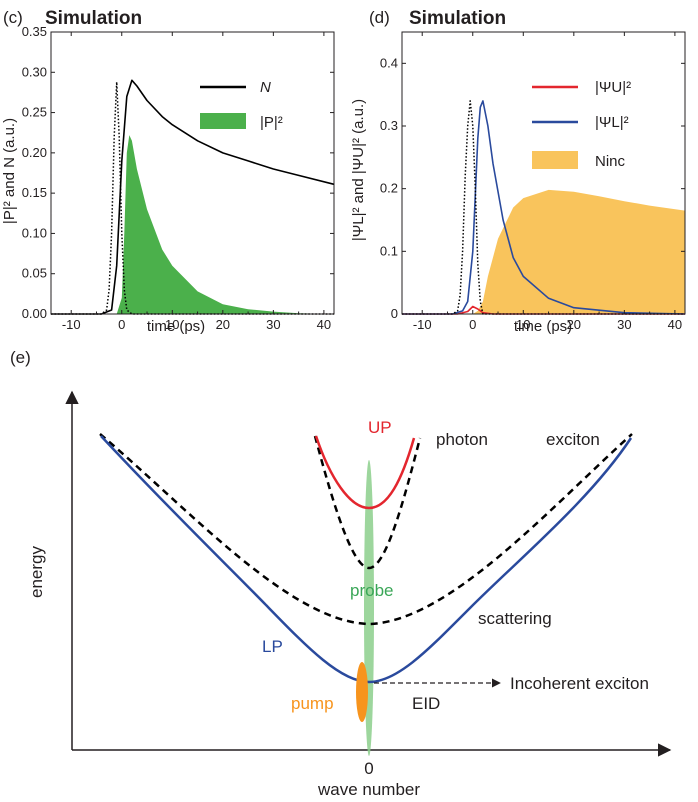 The height and width of the screenshot is (802, 698). Describe the element at coordinates (20, 357) in the screenshot. I see `panel-e-tag: (e)` at that location.